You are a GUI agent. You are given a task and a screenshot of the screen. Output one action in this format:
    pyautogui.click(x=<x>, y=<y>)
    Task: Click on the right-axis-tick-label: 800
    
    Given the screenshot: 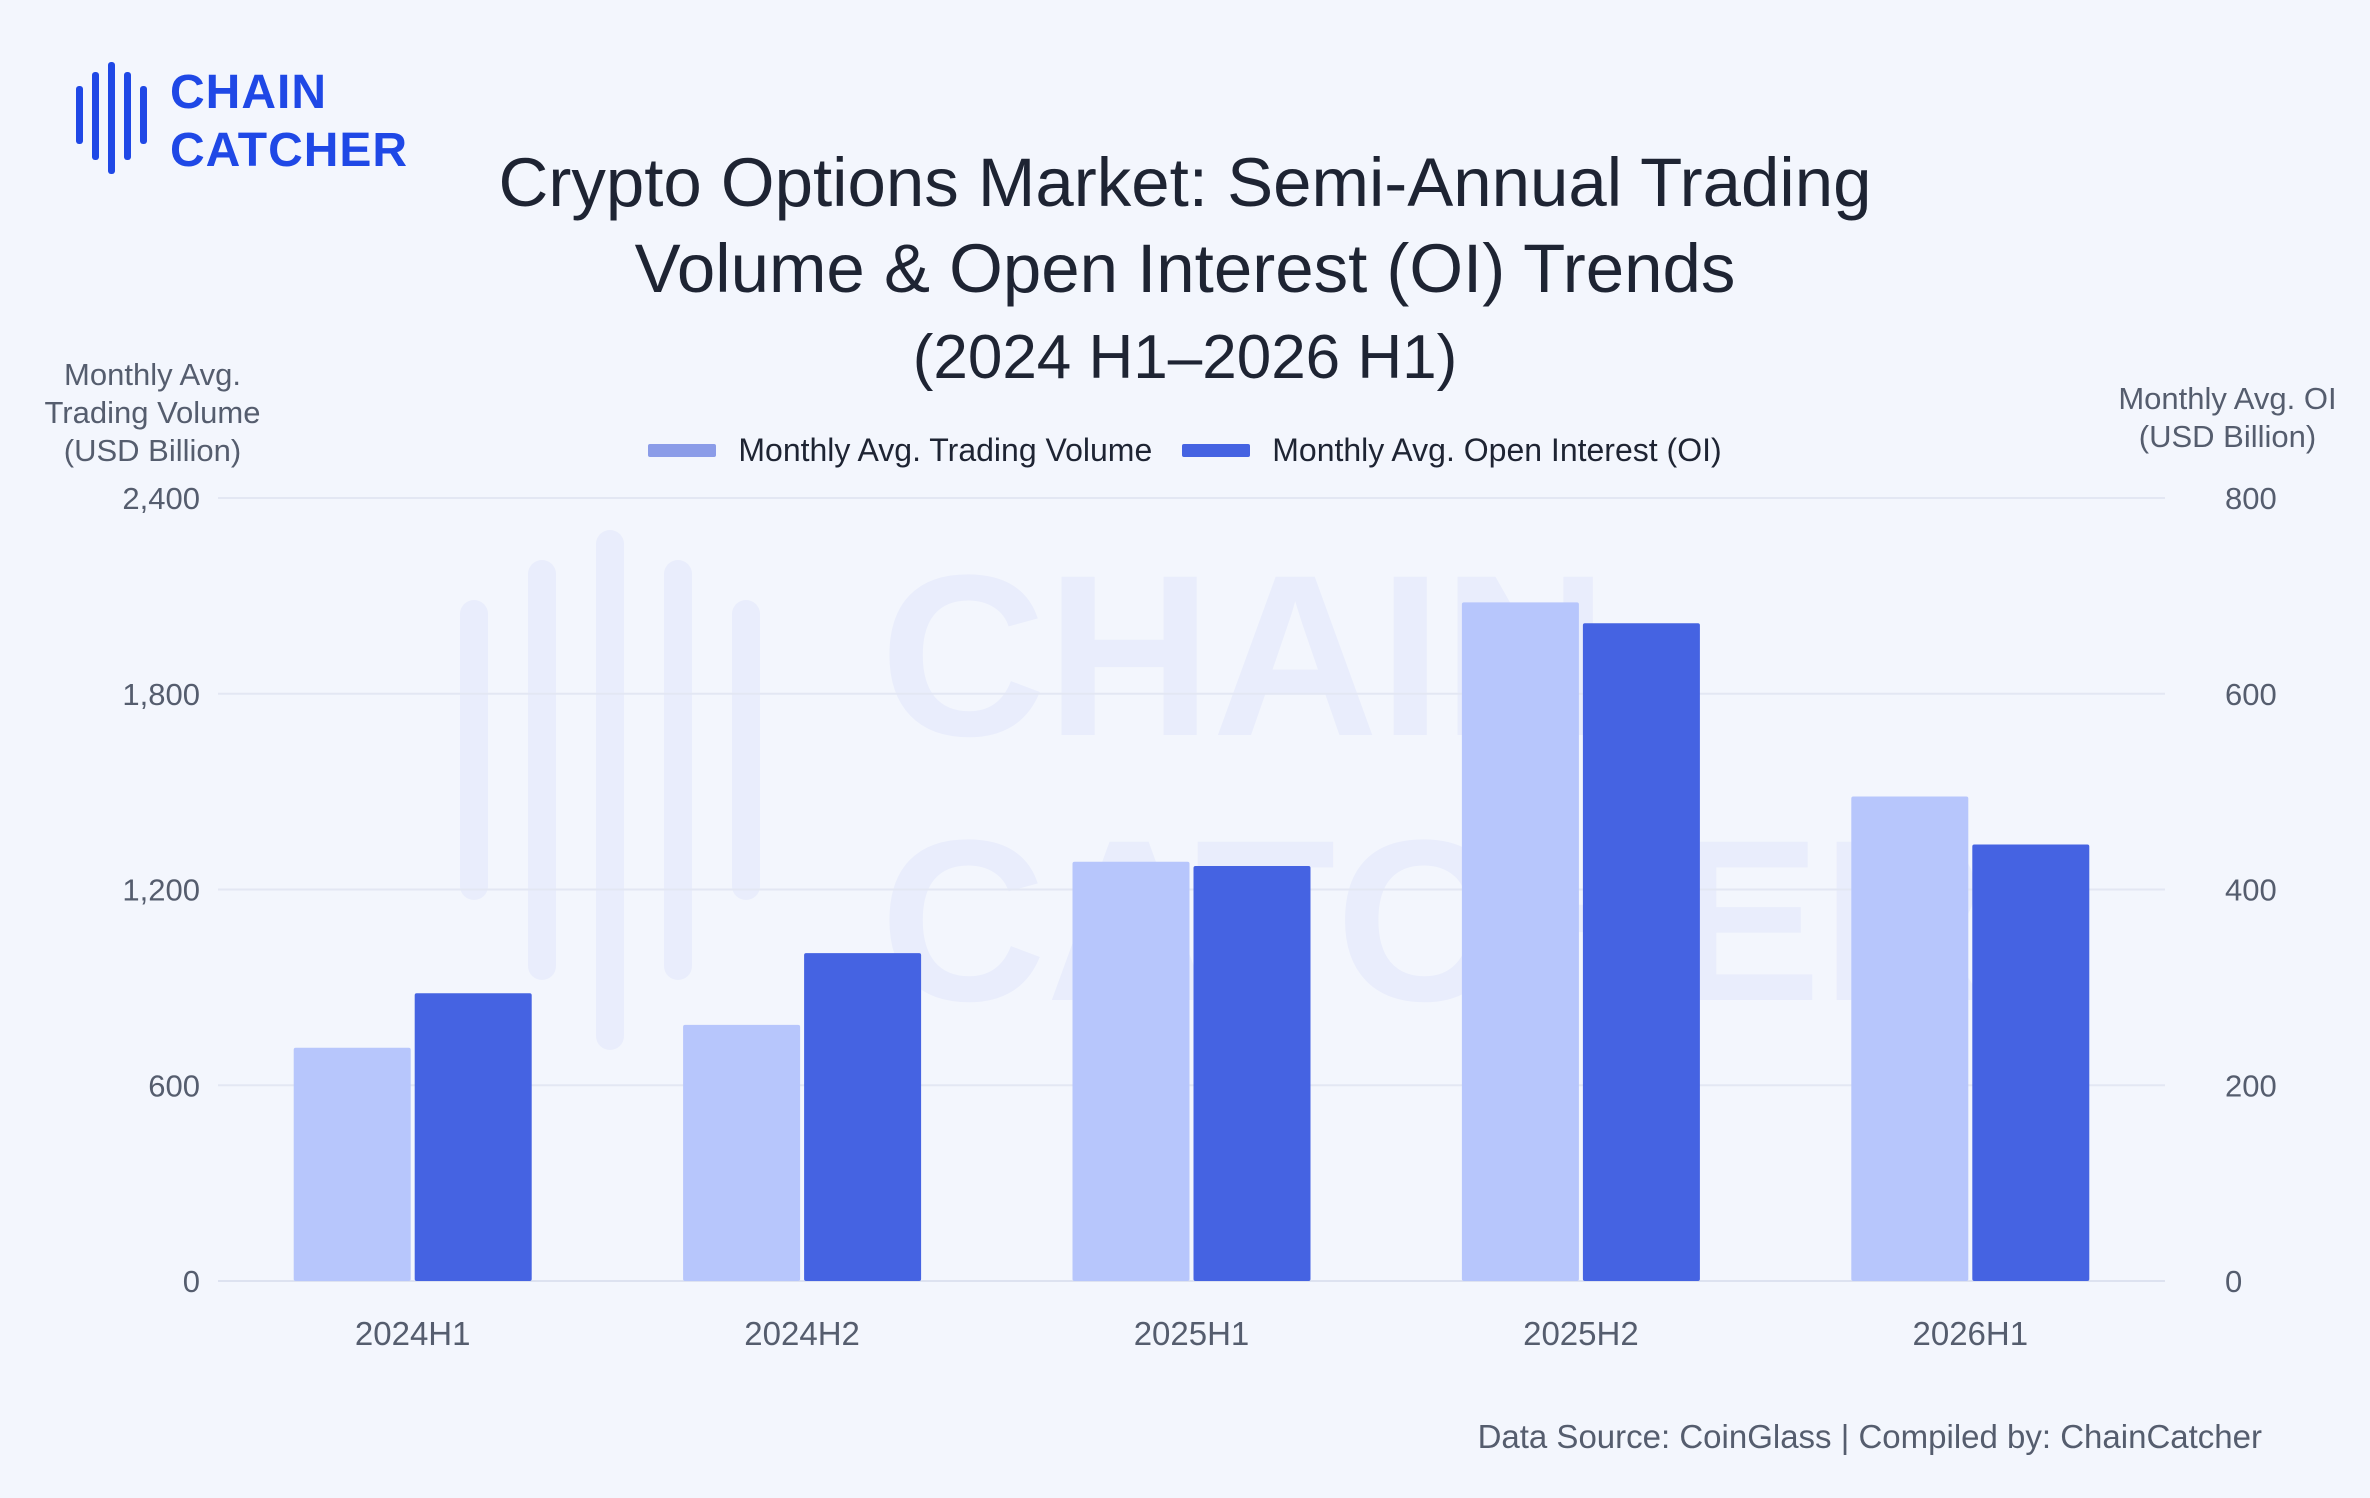 What is the action you would take?
    pyautogui.click(x=2251, y=498)
    